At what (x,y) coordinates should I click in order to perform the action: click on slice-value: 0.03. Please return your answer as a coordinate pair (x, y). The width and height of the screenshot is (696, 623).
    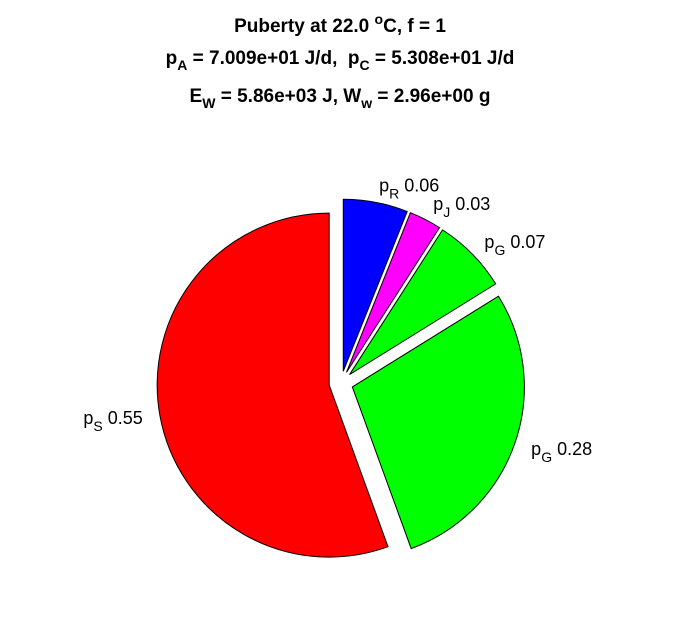
    Looking at the image, I should click on (472, 204).